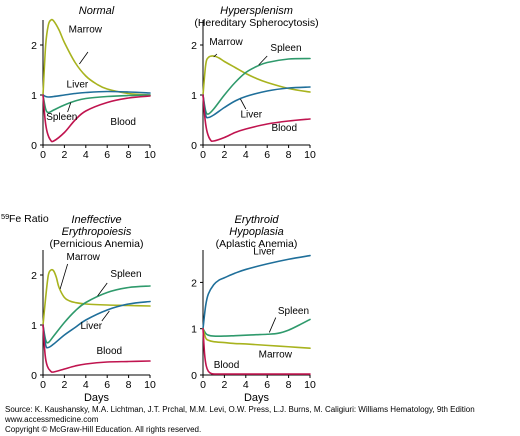 The height and width of the screenshot is (436, 520). Describe the element at coordinates (97, 11) in the screenshot. I see `chart-title: Normal` at that location.